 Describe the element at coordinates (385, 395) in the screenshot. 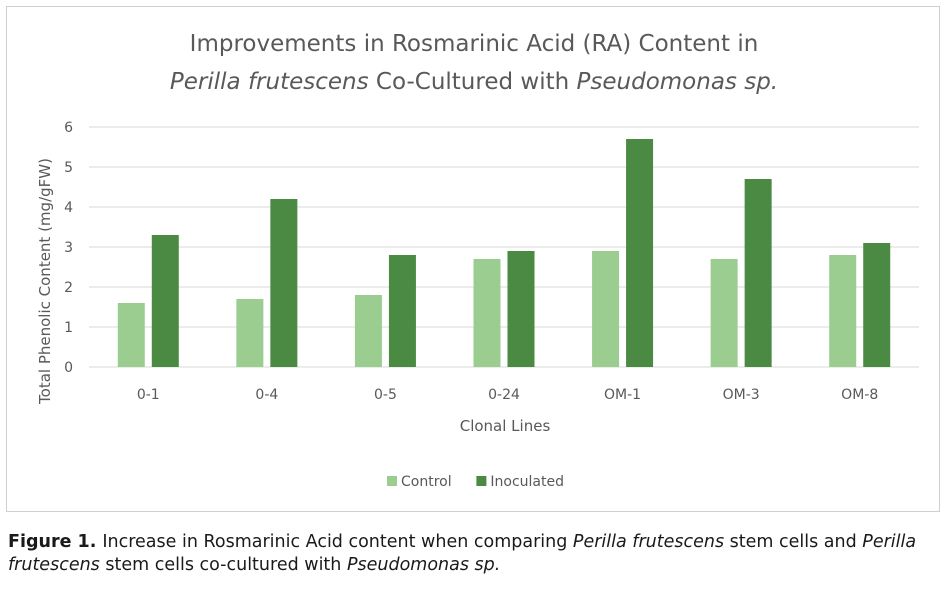

I see `x-tick-label: 0-5` at that location.